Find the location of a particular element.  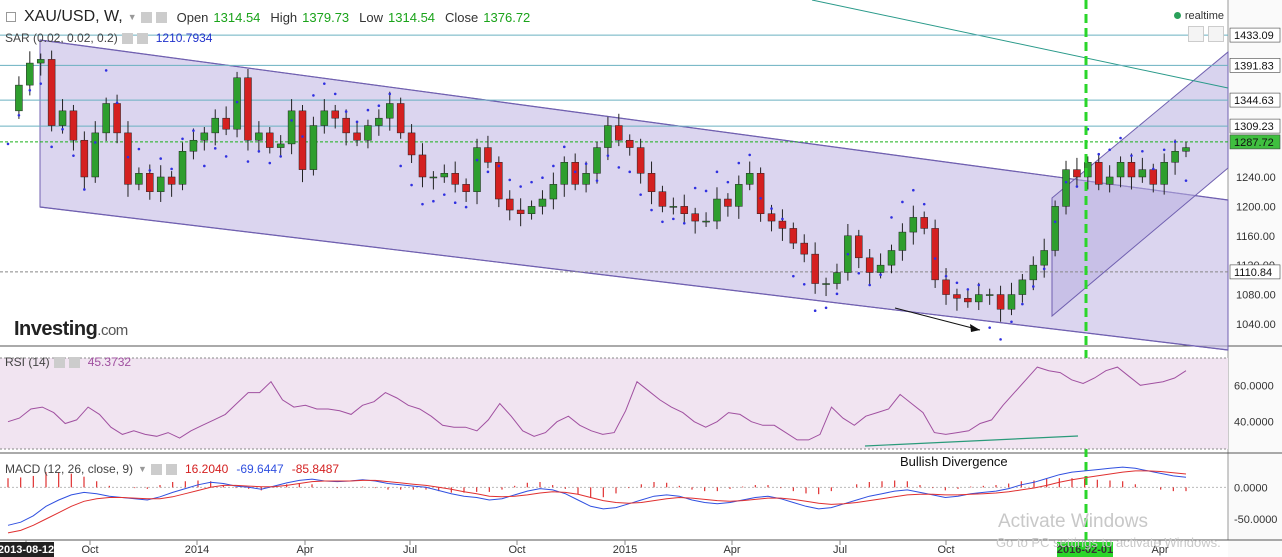

macd-tick-label: -50.0000 is located at coordinates (1255, 520).